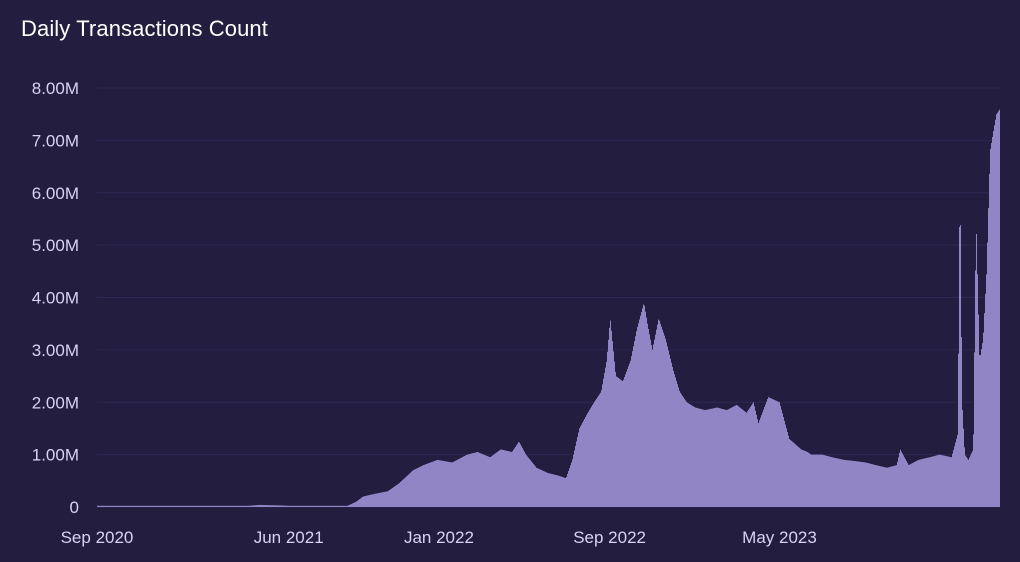  I want to click on x-tick-label: May 2023, so click(779, 537).